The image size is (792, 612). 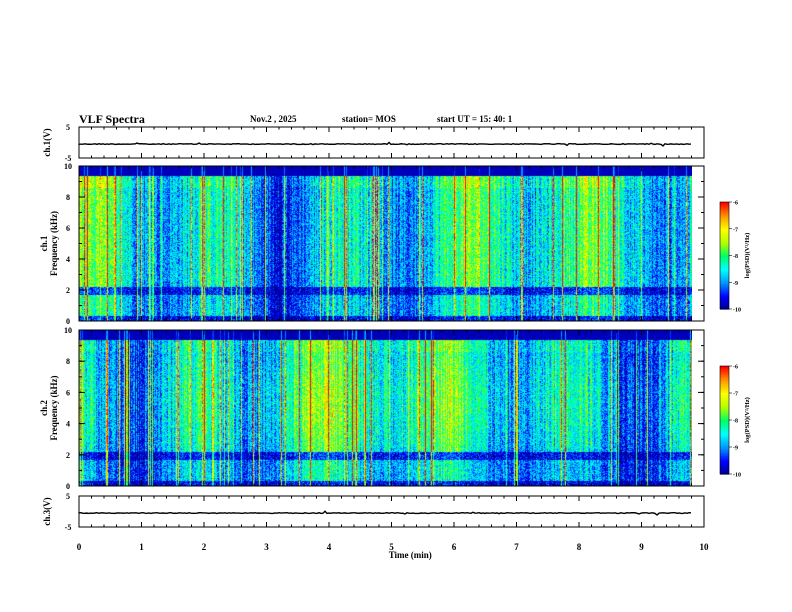 What do you see at coordinates (68, 455) in the screenshot?
I see `ch2-spectrogram-ytick-label: 2` at bounding box center [68, 455].